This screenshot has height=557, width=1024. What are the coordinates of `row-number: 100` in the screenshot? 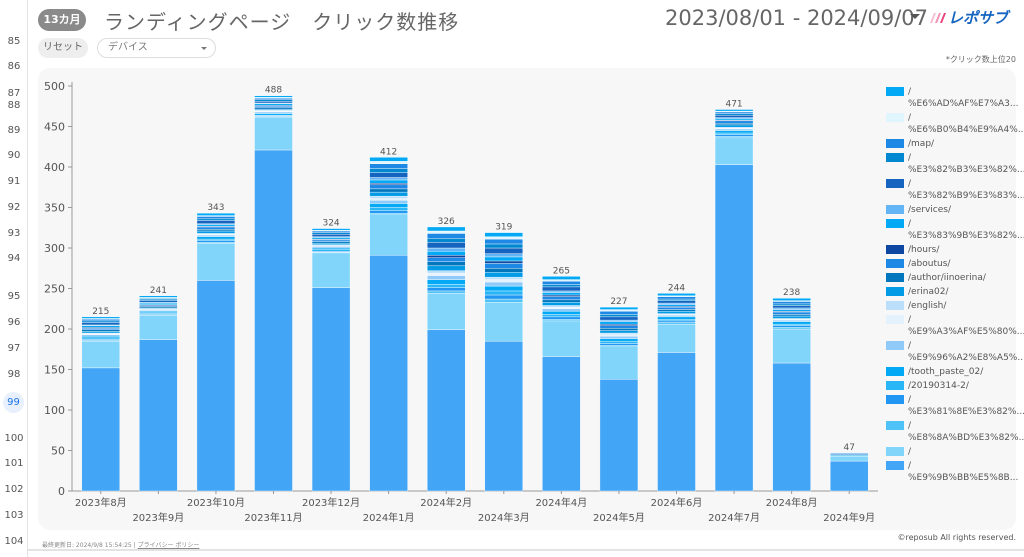 It's located at (14, 438).